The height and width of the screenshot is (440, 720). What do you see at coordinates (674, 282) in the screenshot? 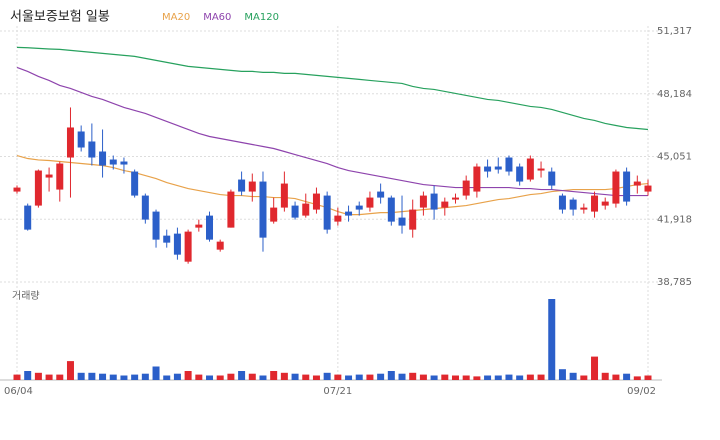
I see `y-tick-label: 38,785` at bounding box center [674, 282].